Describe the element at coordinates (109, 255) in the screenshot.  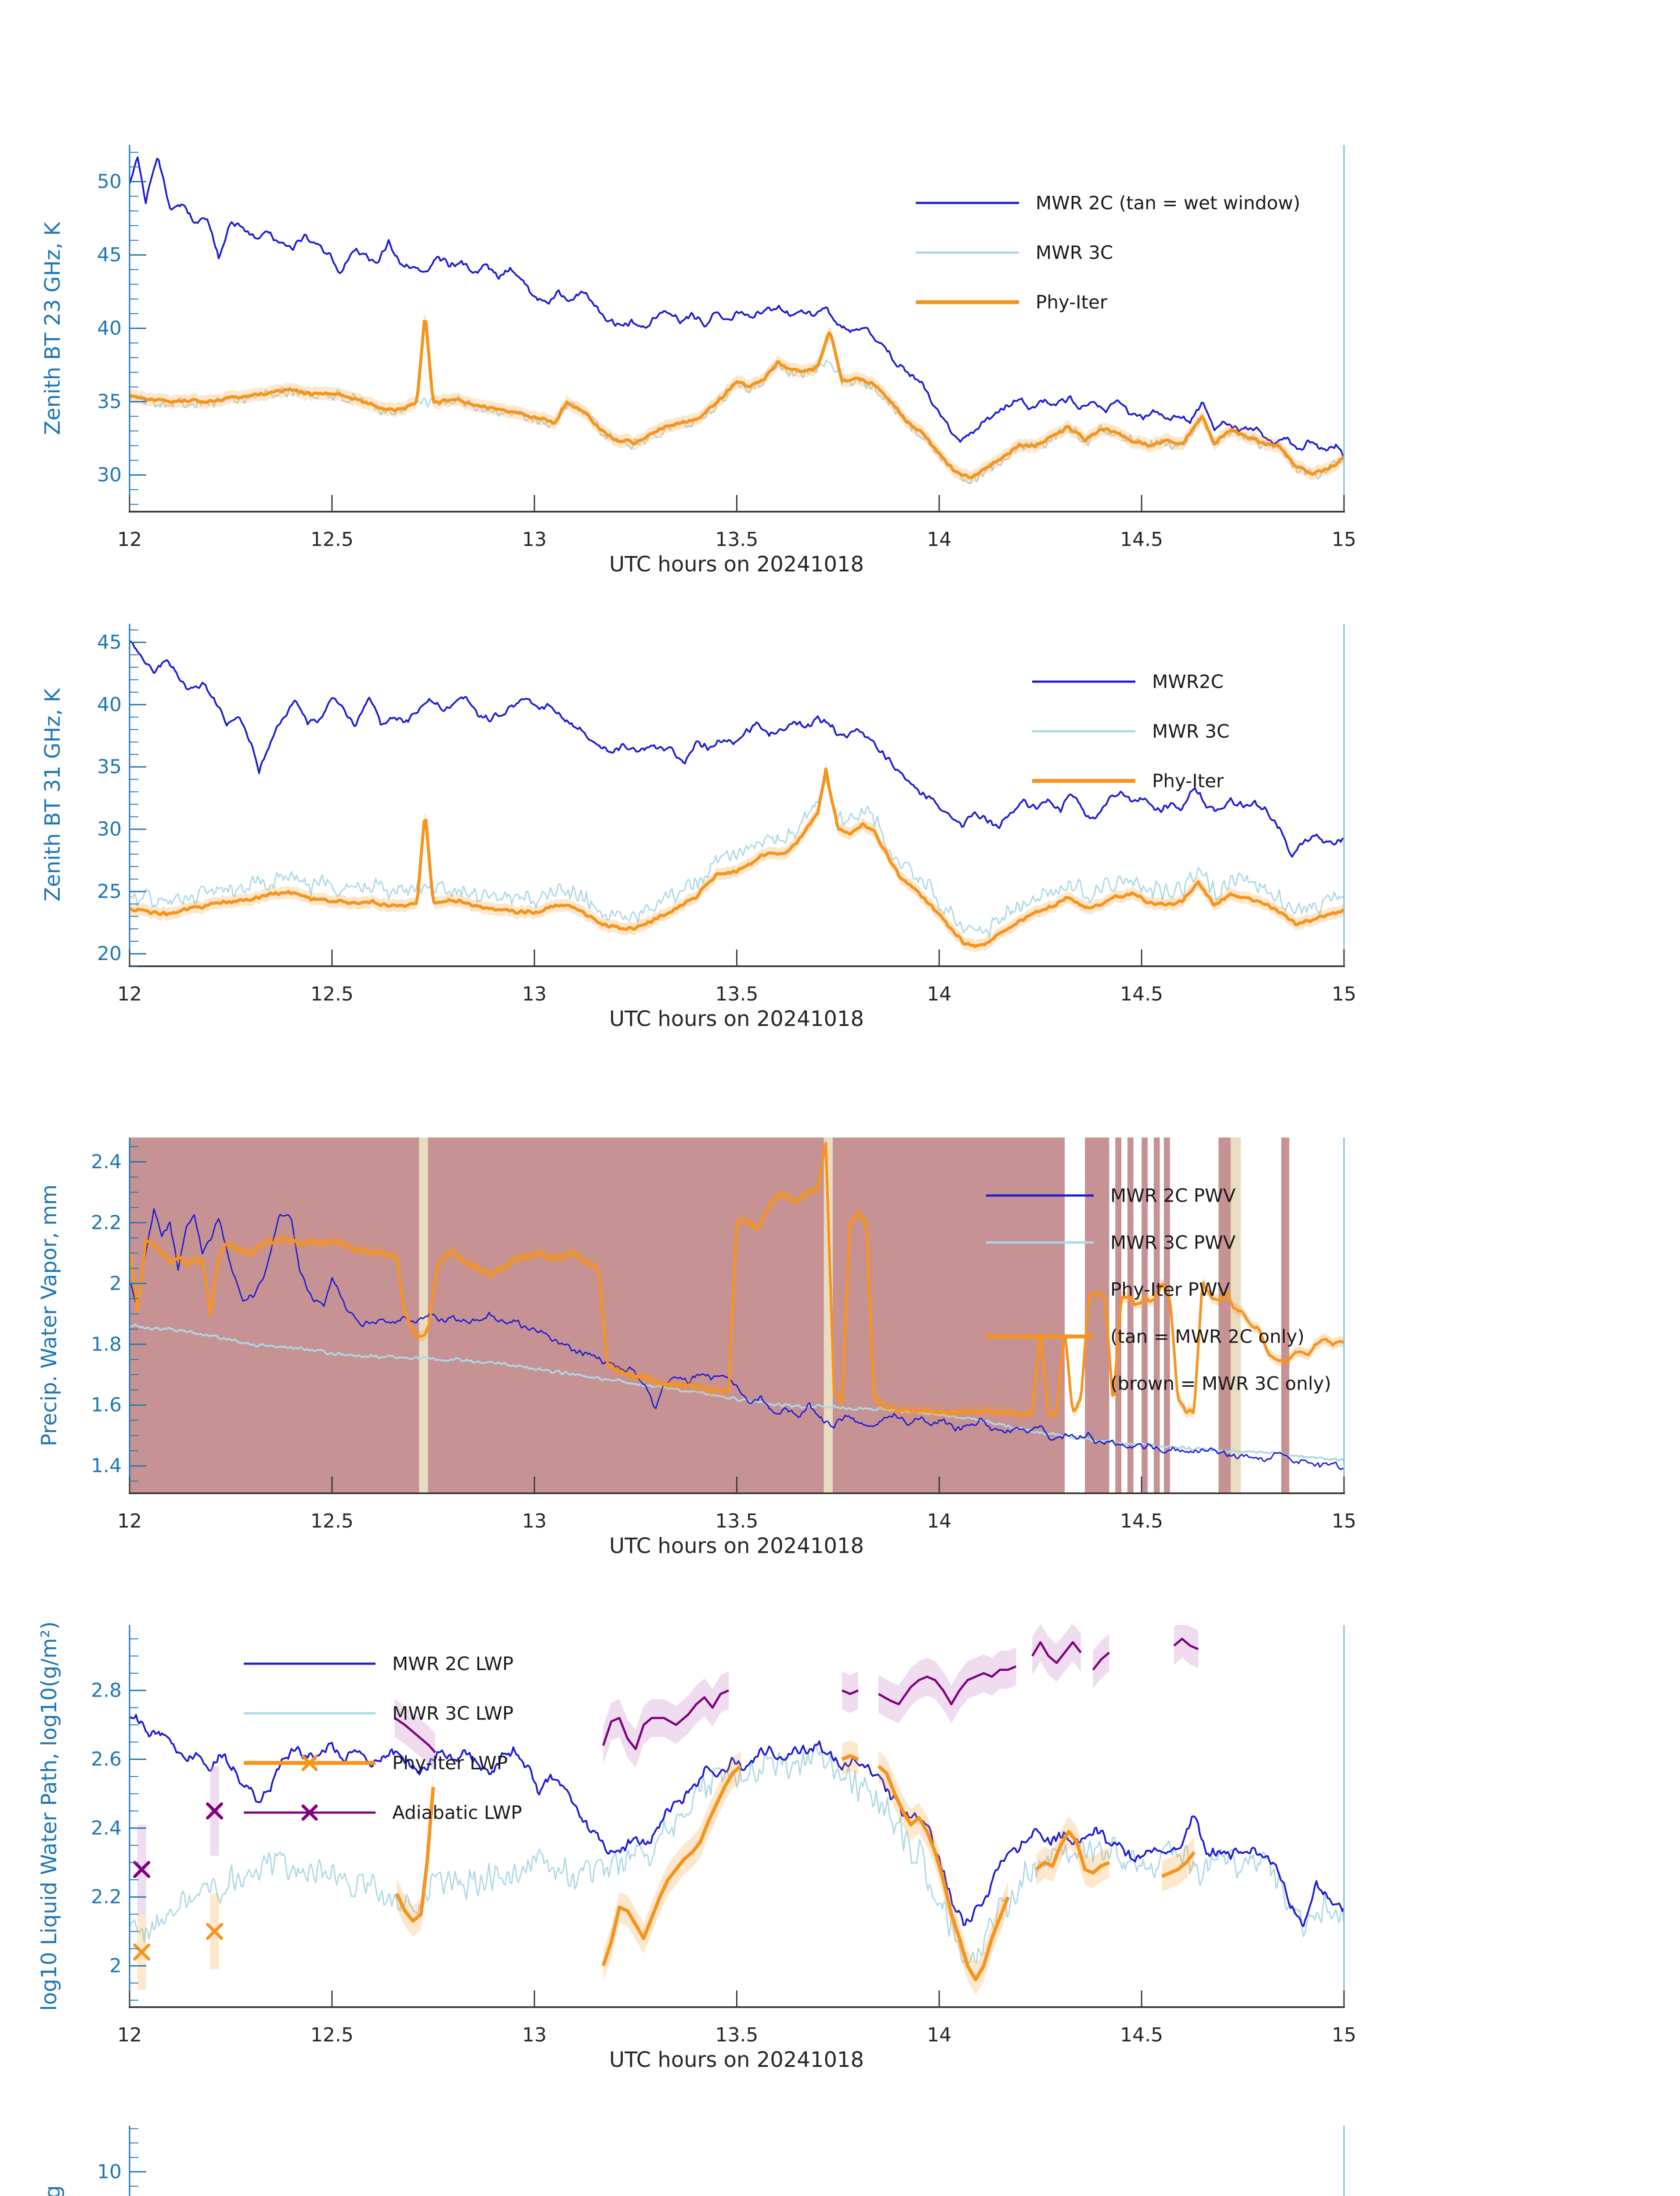
I see `tick-label: 45` at that location.